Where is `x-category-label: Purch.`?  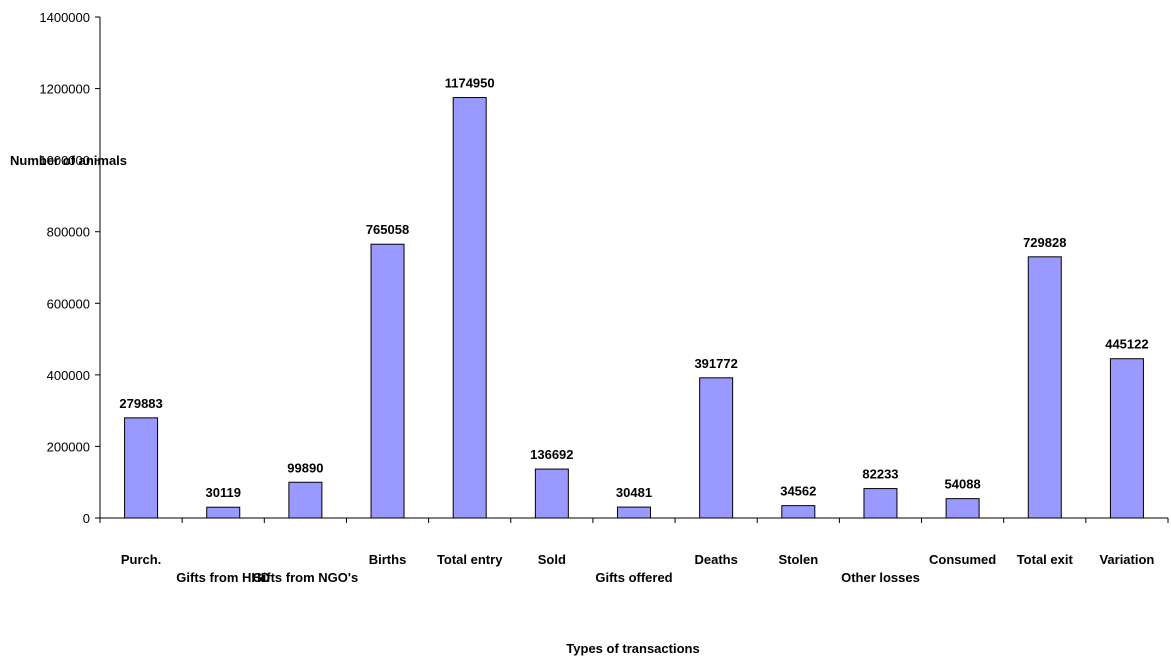 x-category-label: Purch. is located at coordinates (141, 559).